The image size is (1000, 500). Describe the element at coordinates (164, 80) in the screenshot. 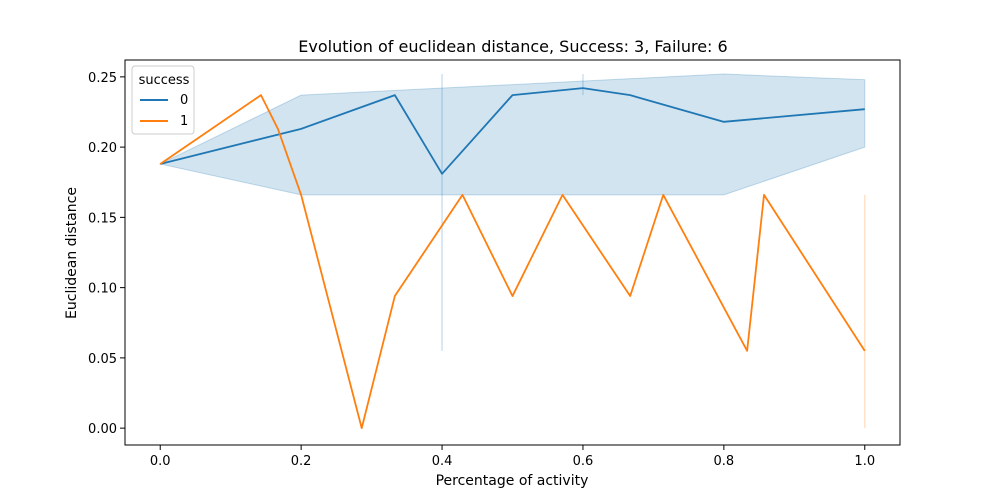

I see `legend-title: success` at that location.